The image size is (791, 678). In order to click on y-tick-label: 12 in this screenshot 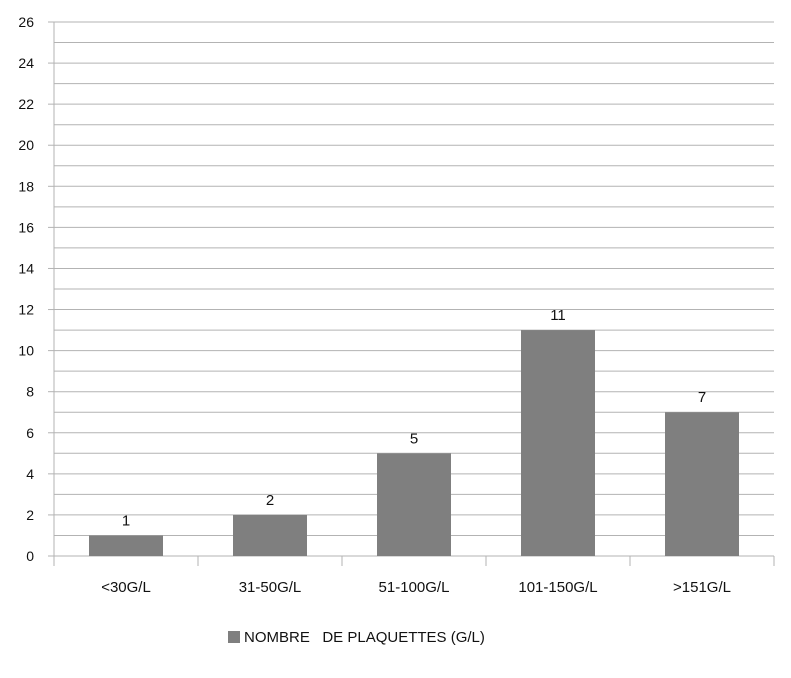, I will do `click(26, 310)`.